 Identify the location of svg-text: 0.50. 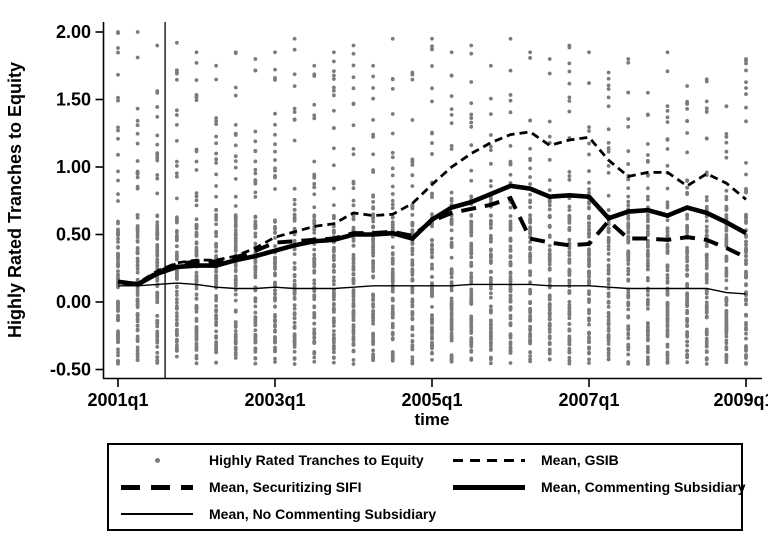
(73, 235).